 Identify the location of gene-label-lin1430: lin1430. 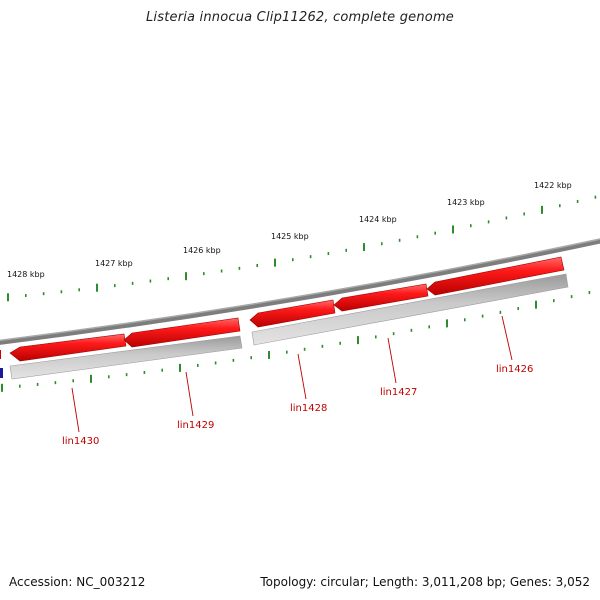
(80, 441).